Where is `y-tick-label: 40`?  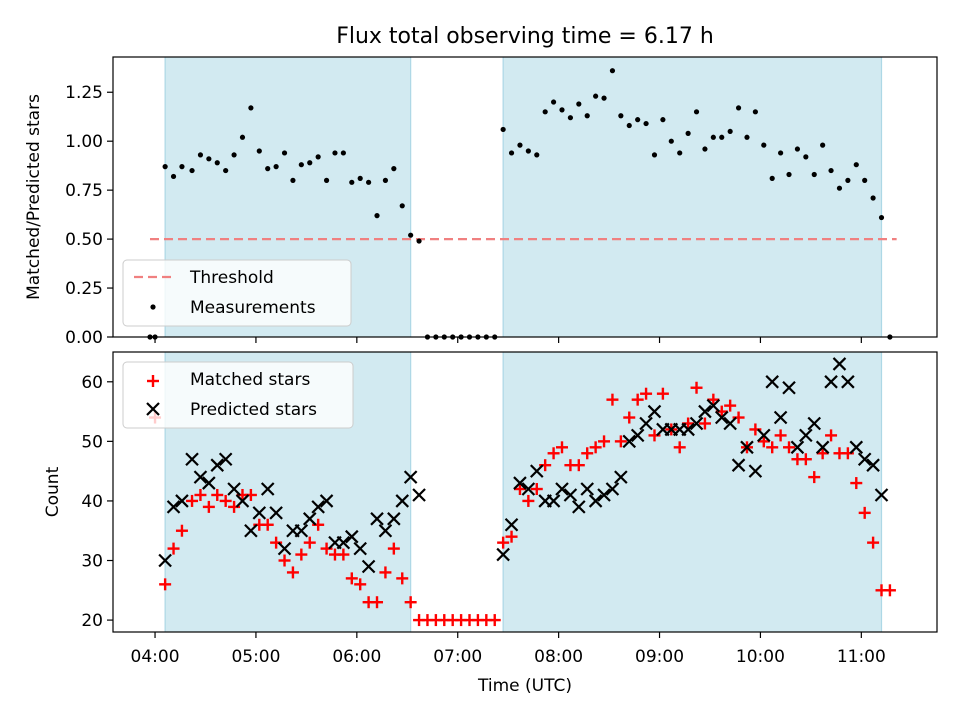 y-tick-label: 40 is located at coordinates (92, 502).